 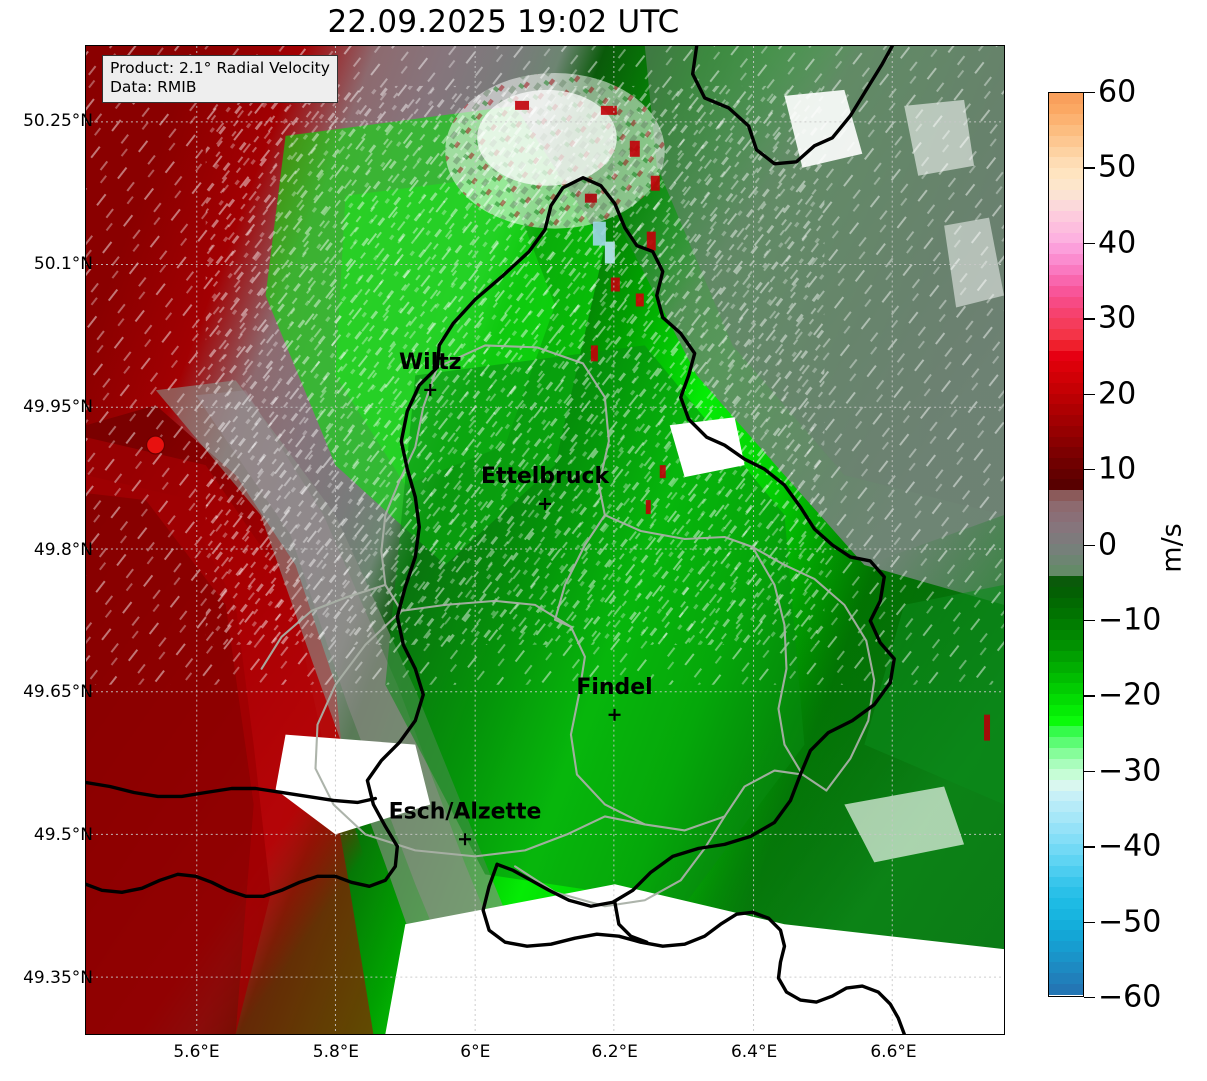 What do you see at coordinates (63, 835) in the screenshot?
I see `latitude-tick-5: 49.5°N` at bounding box center [63, 835].